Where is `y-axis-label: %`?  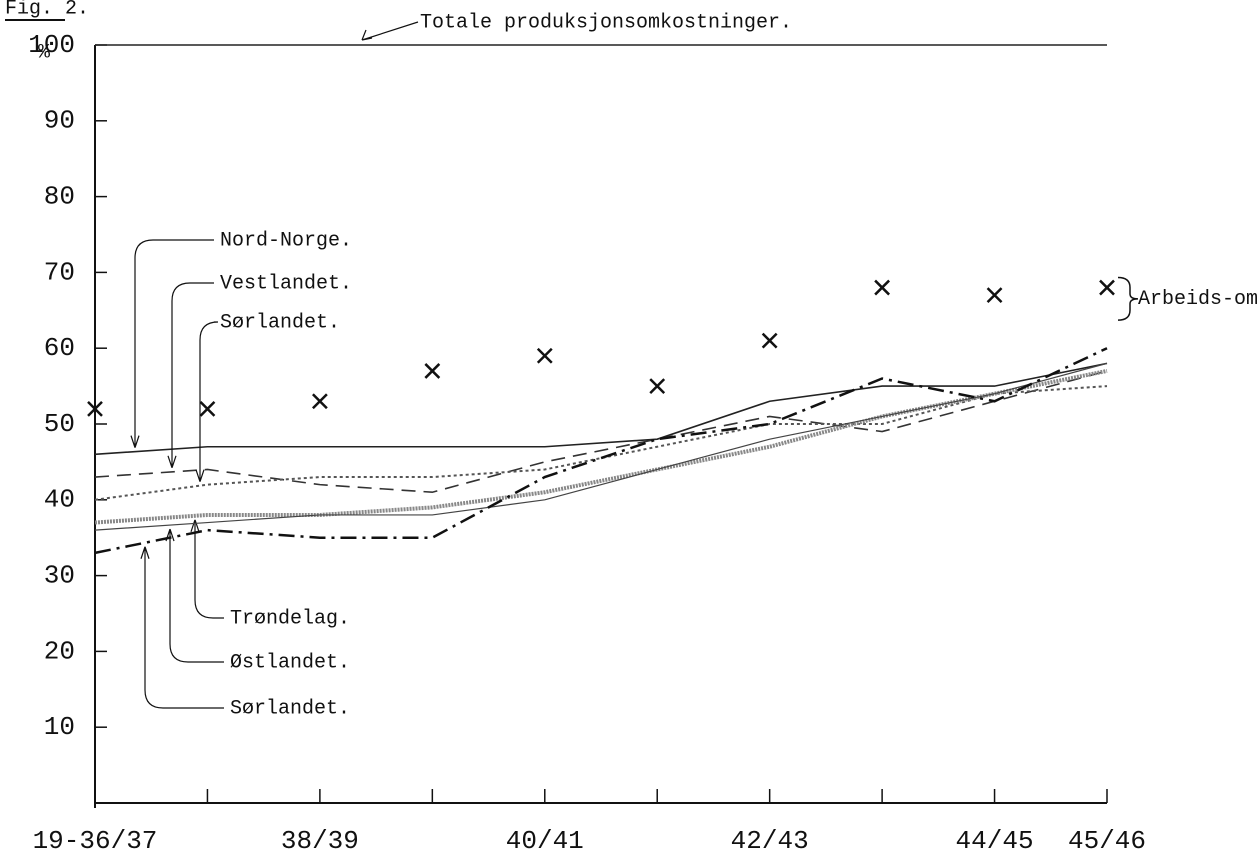
y-axis-label: % is located at coordinates (44, 52).